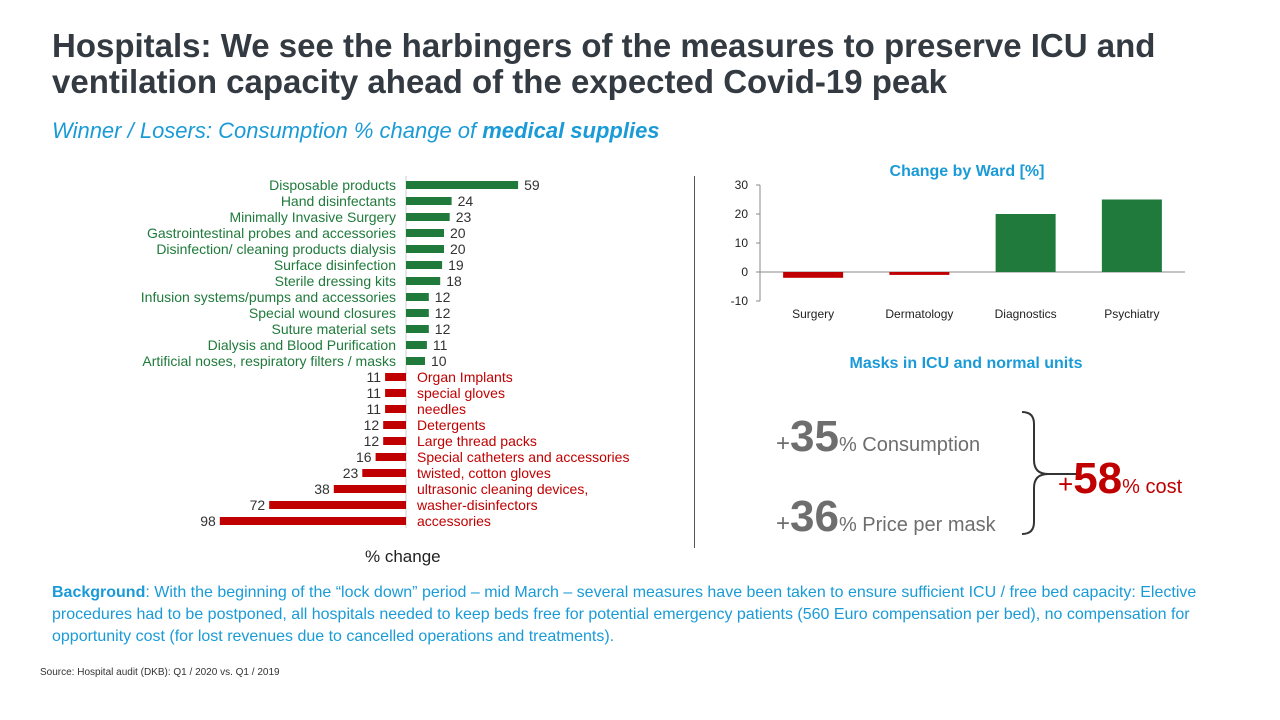 This screenshot has width=1280, height=720. Describe the element at coordinates (1131, 314) in the screenshot. I see `x-tick-label: Psychiatry` at that location.